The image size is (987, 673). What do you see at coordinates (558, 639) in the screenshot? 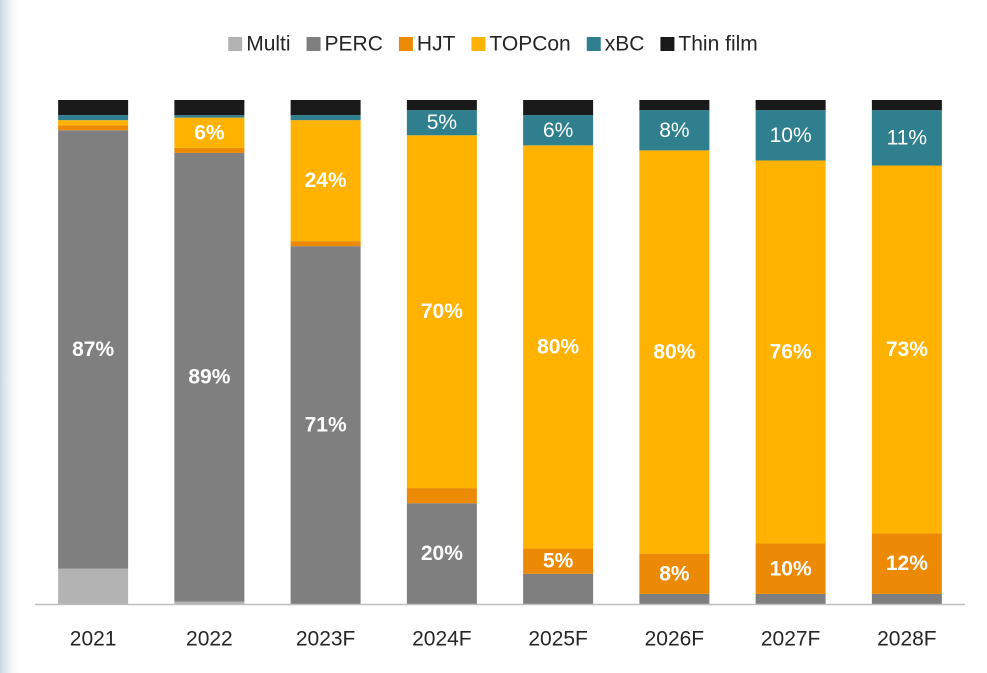
I see `x-tick-label: 2025F` at bounding box center [558, 639].